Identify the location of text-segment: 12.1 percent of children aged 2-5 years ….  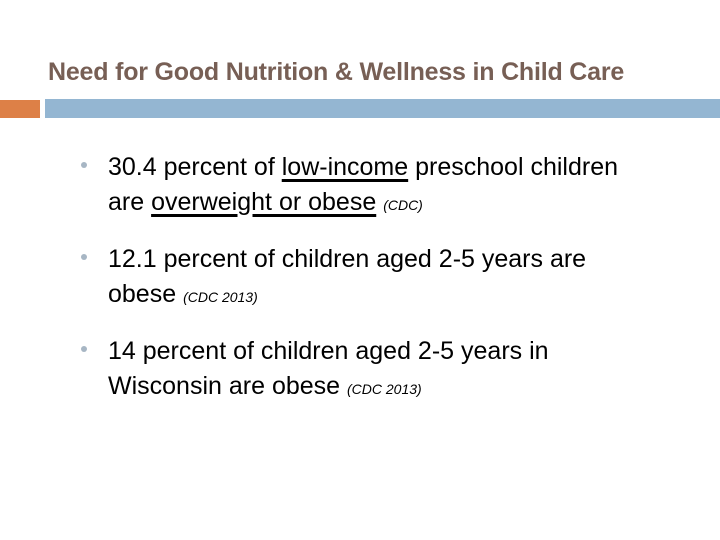
(347, 259).